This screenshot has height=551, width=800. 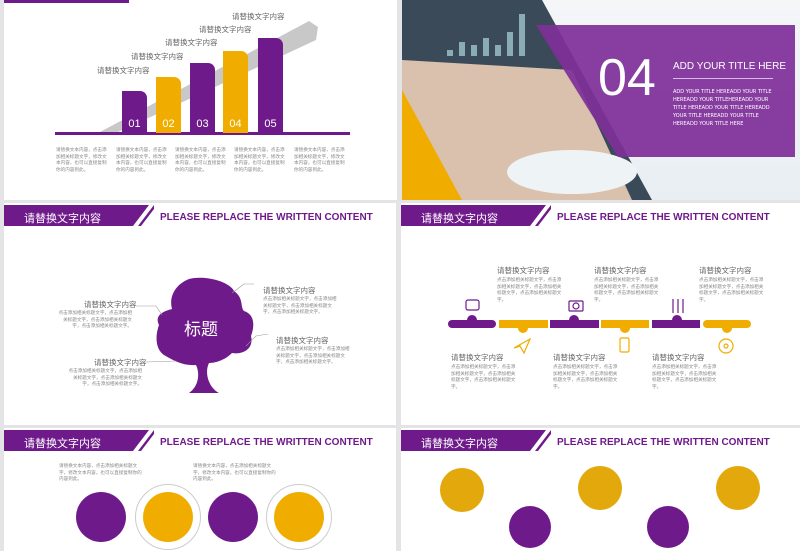 What do you see at coordinates (235, 92) in the screenshot?
I see `step-bar-04: 04` at bounding box center [235, 92].